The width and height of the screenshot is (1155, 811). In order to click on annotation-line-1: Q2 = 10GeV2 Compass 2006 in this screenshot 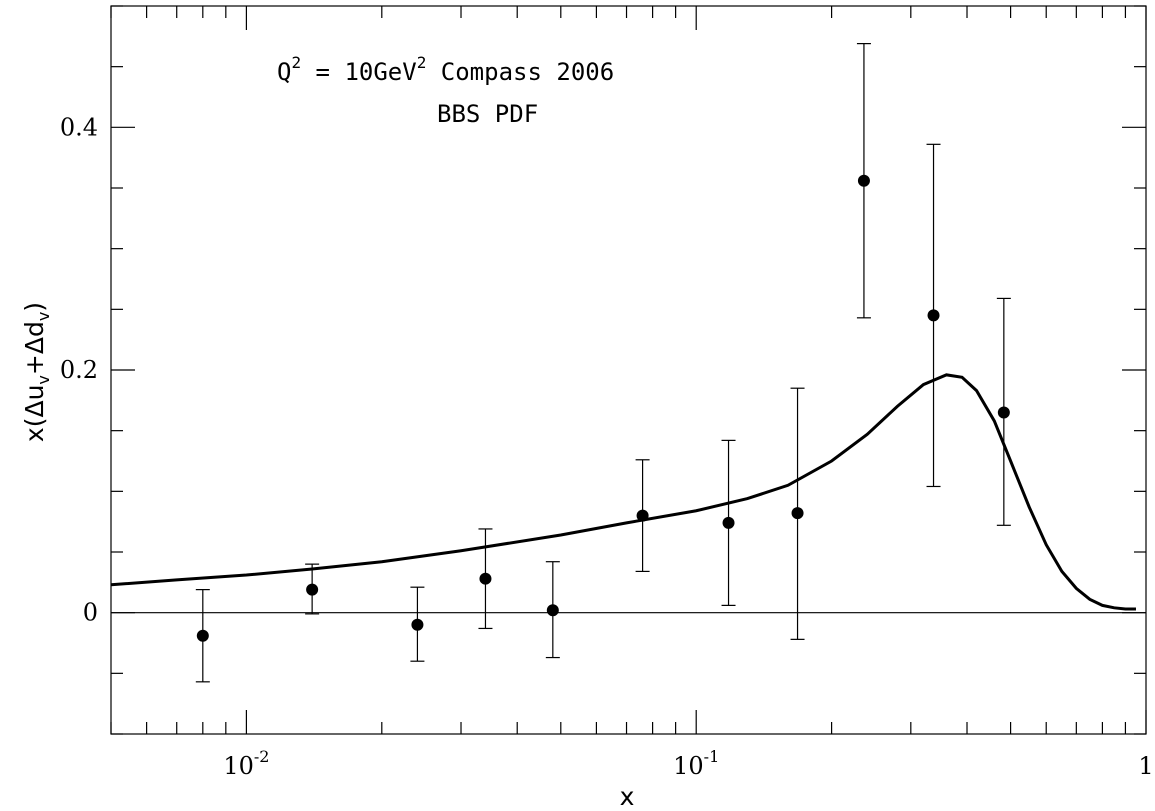, I will do `click(445, 69)`.